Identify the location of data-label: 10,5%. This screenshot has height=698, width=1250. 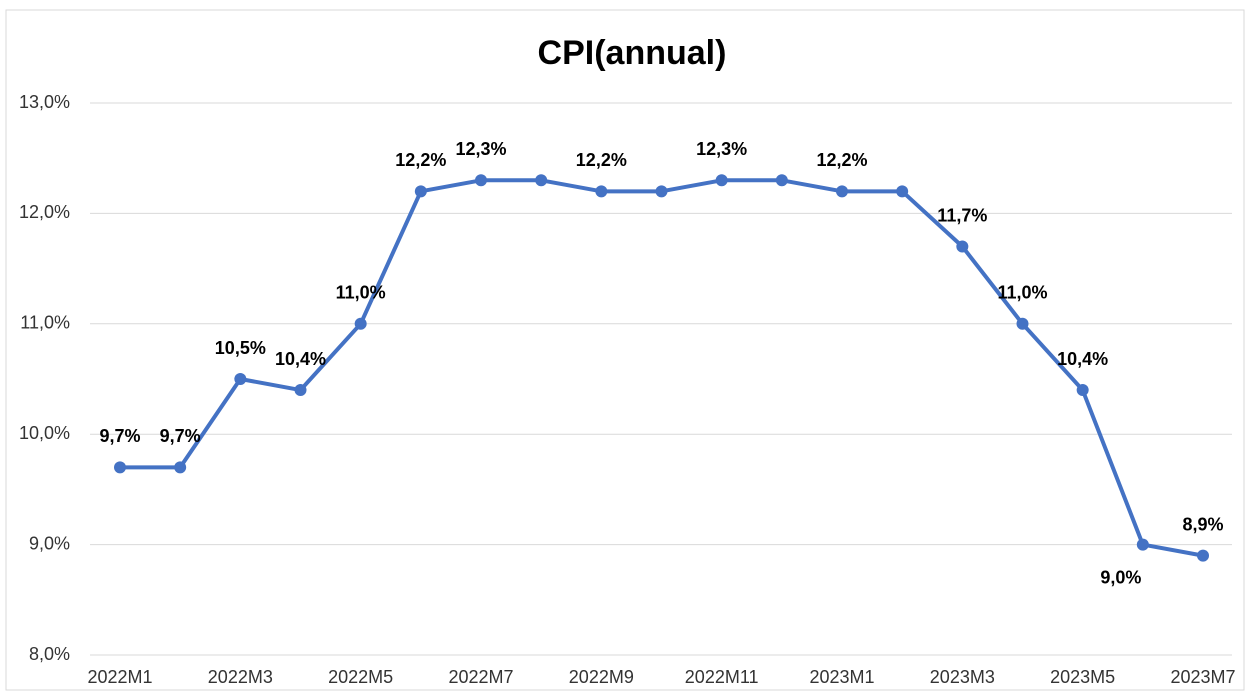
(240, 348).